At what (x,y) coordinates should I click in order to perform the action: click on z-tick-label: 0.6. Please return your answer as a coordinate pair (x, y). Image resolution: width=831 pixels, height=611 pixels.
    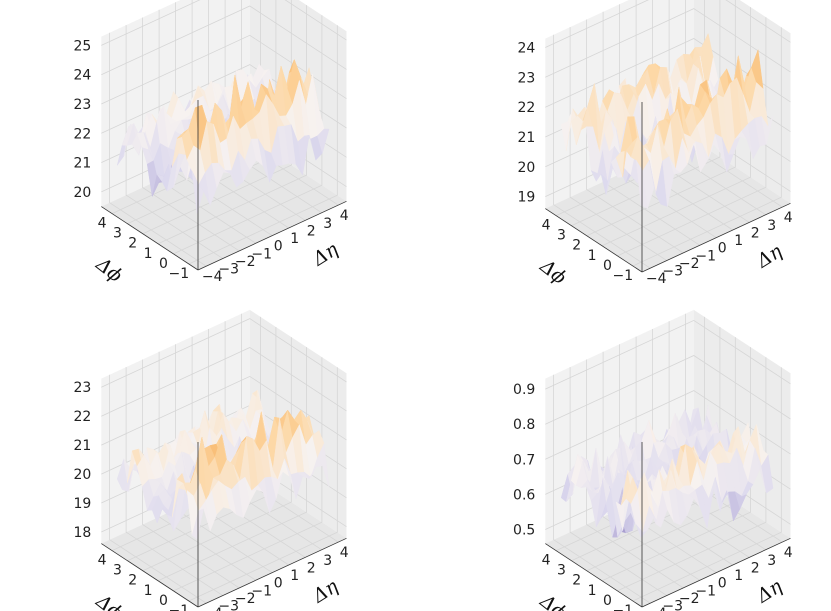
    Looking at the image, I should click on (524, 495).